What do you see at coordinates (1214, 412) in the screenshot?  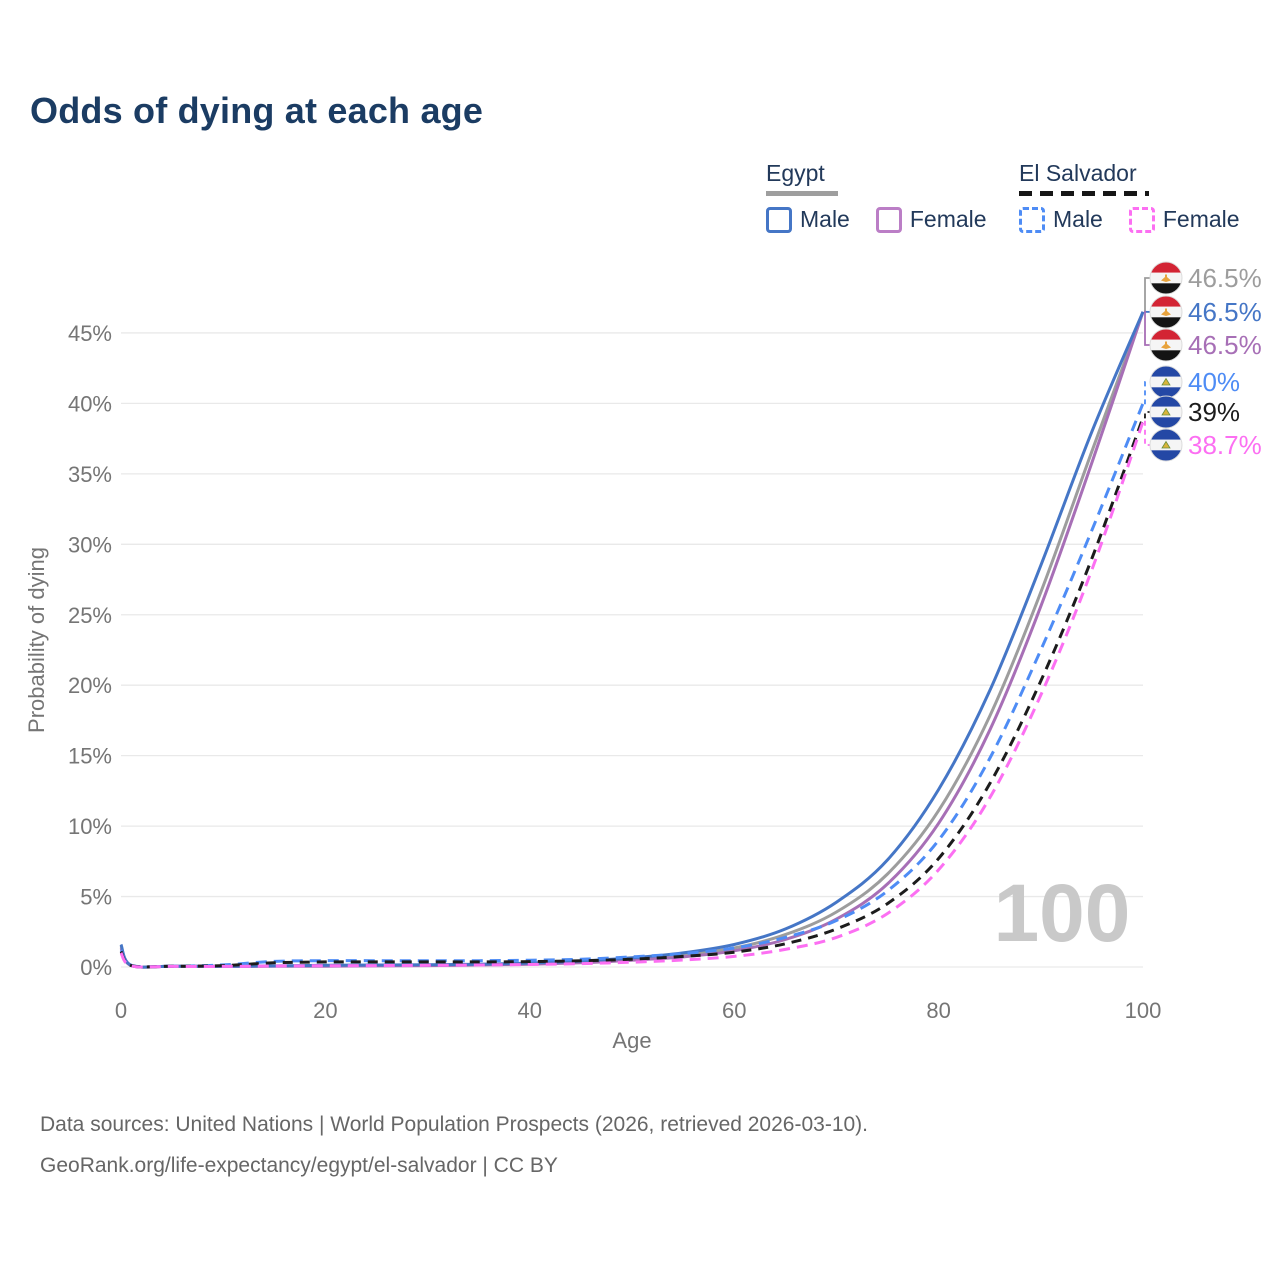 I see `end-value-label-el-salvador-both: 39%` at bounding box center [1214, 412].